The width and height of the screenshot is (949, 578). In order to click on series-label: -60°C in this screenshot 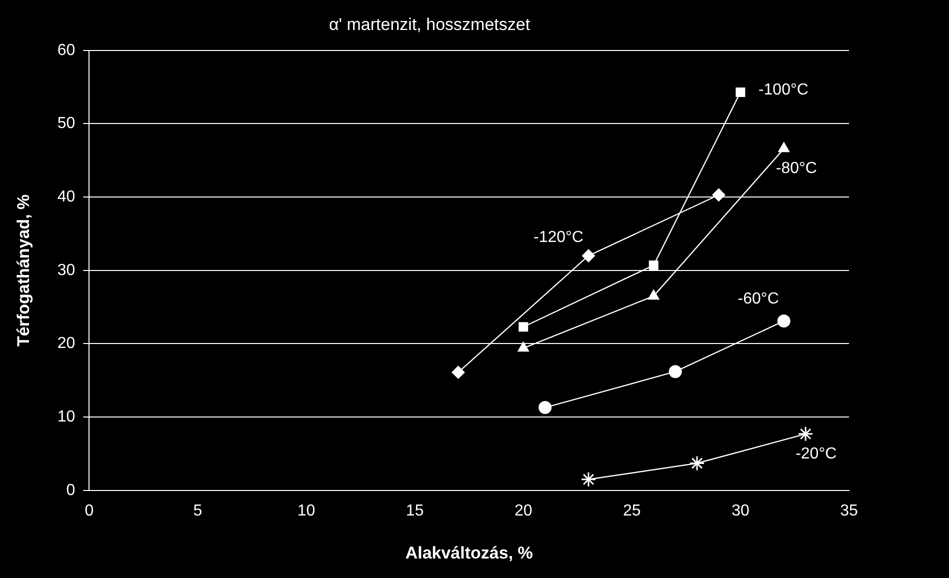, I will do `click(758, 299)`.